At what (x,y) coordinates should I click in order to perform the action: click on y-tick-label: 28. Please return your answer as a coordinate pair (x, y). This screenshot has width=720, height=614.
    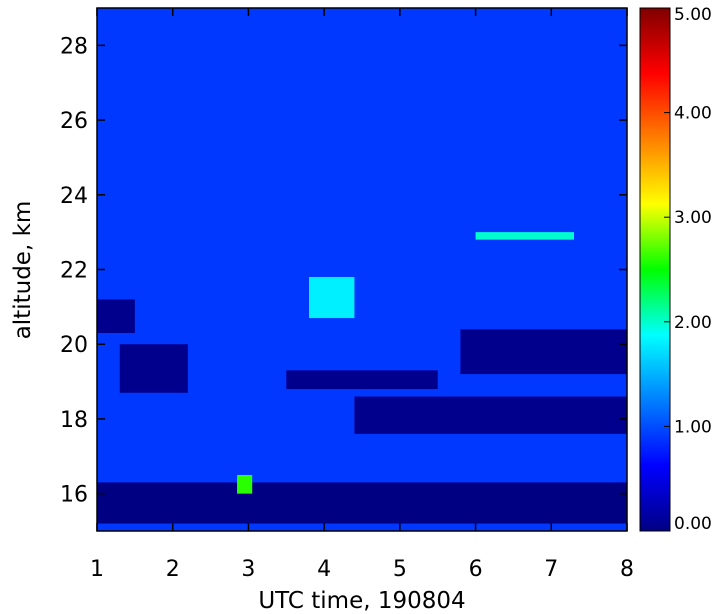
    Looking at the image, I should click on (74, 46).